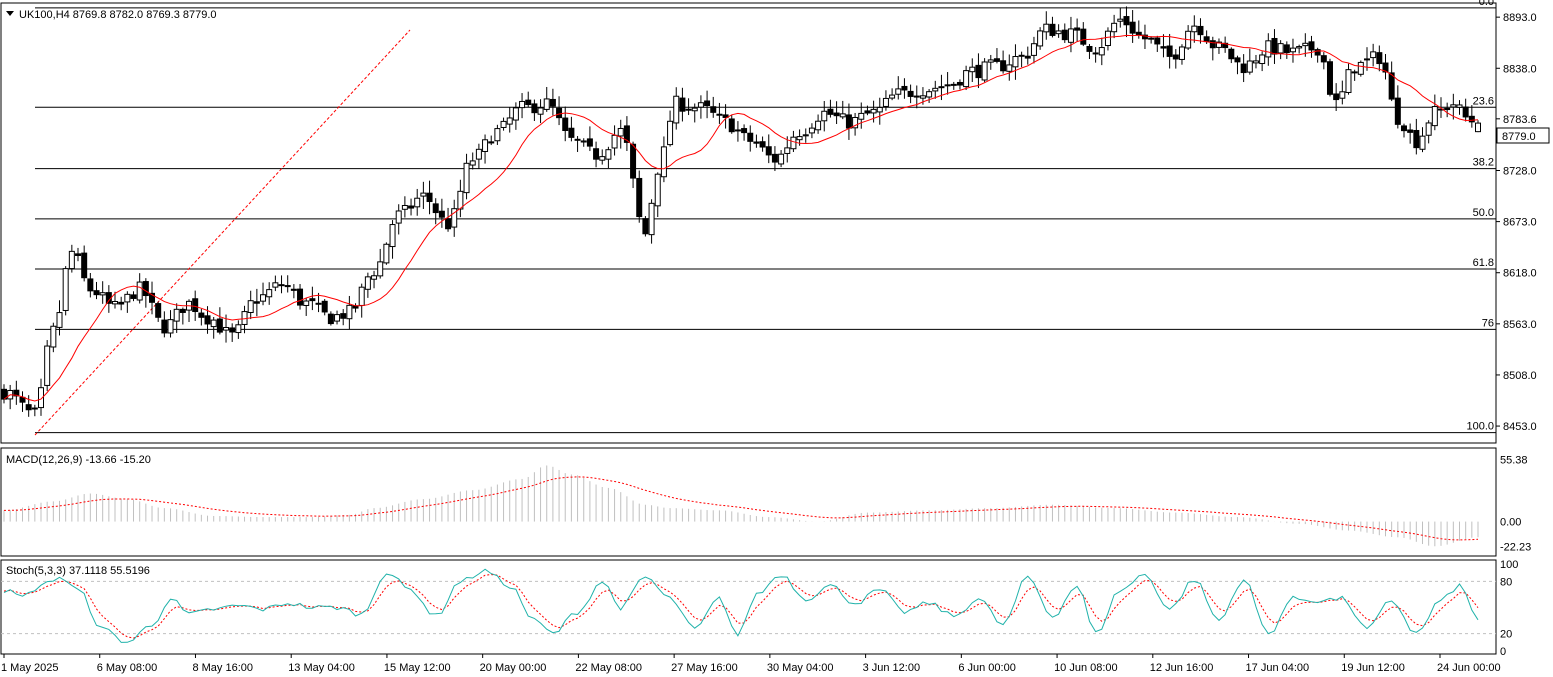  Describe the element at coordinates (10, 13) in the screenshot. I see `chevron-down-icon` at that location.